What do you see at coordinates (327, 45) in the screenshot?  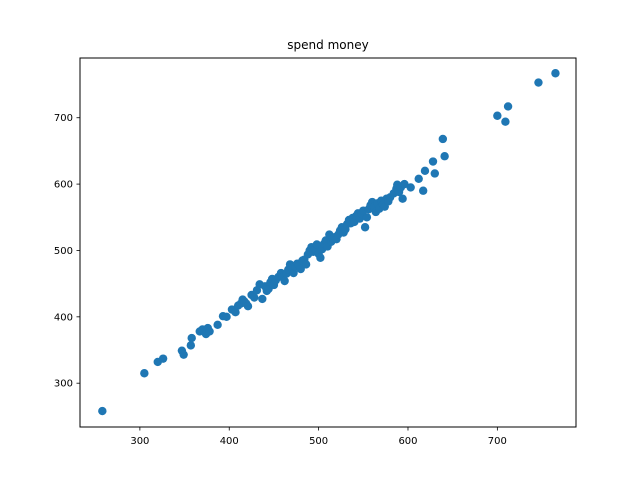 I see `chart-title: spend money` at bounding box center [327, 45].